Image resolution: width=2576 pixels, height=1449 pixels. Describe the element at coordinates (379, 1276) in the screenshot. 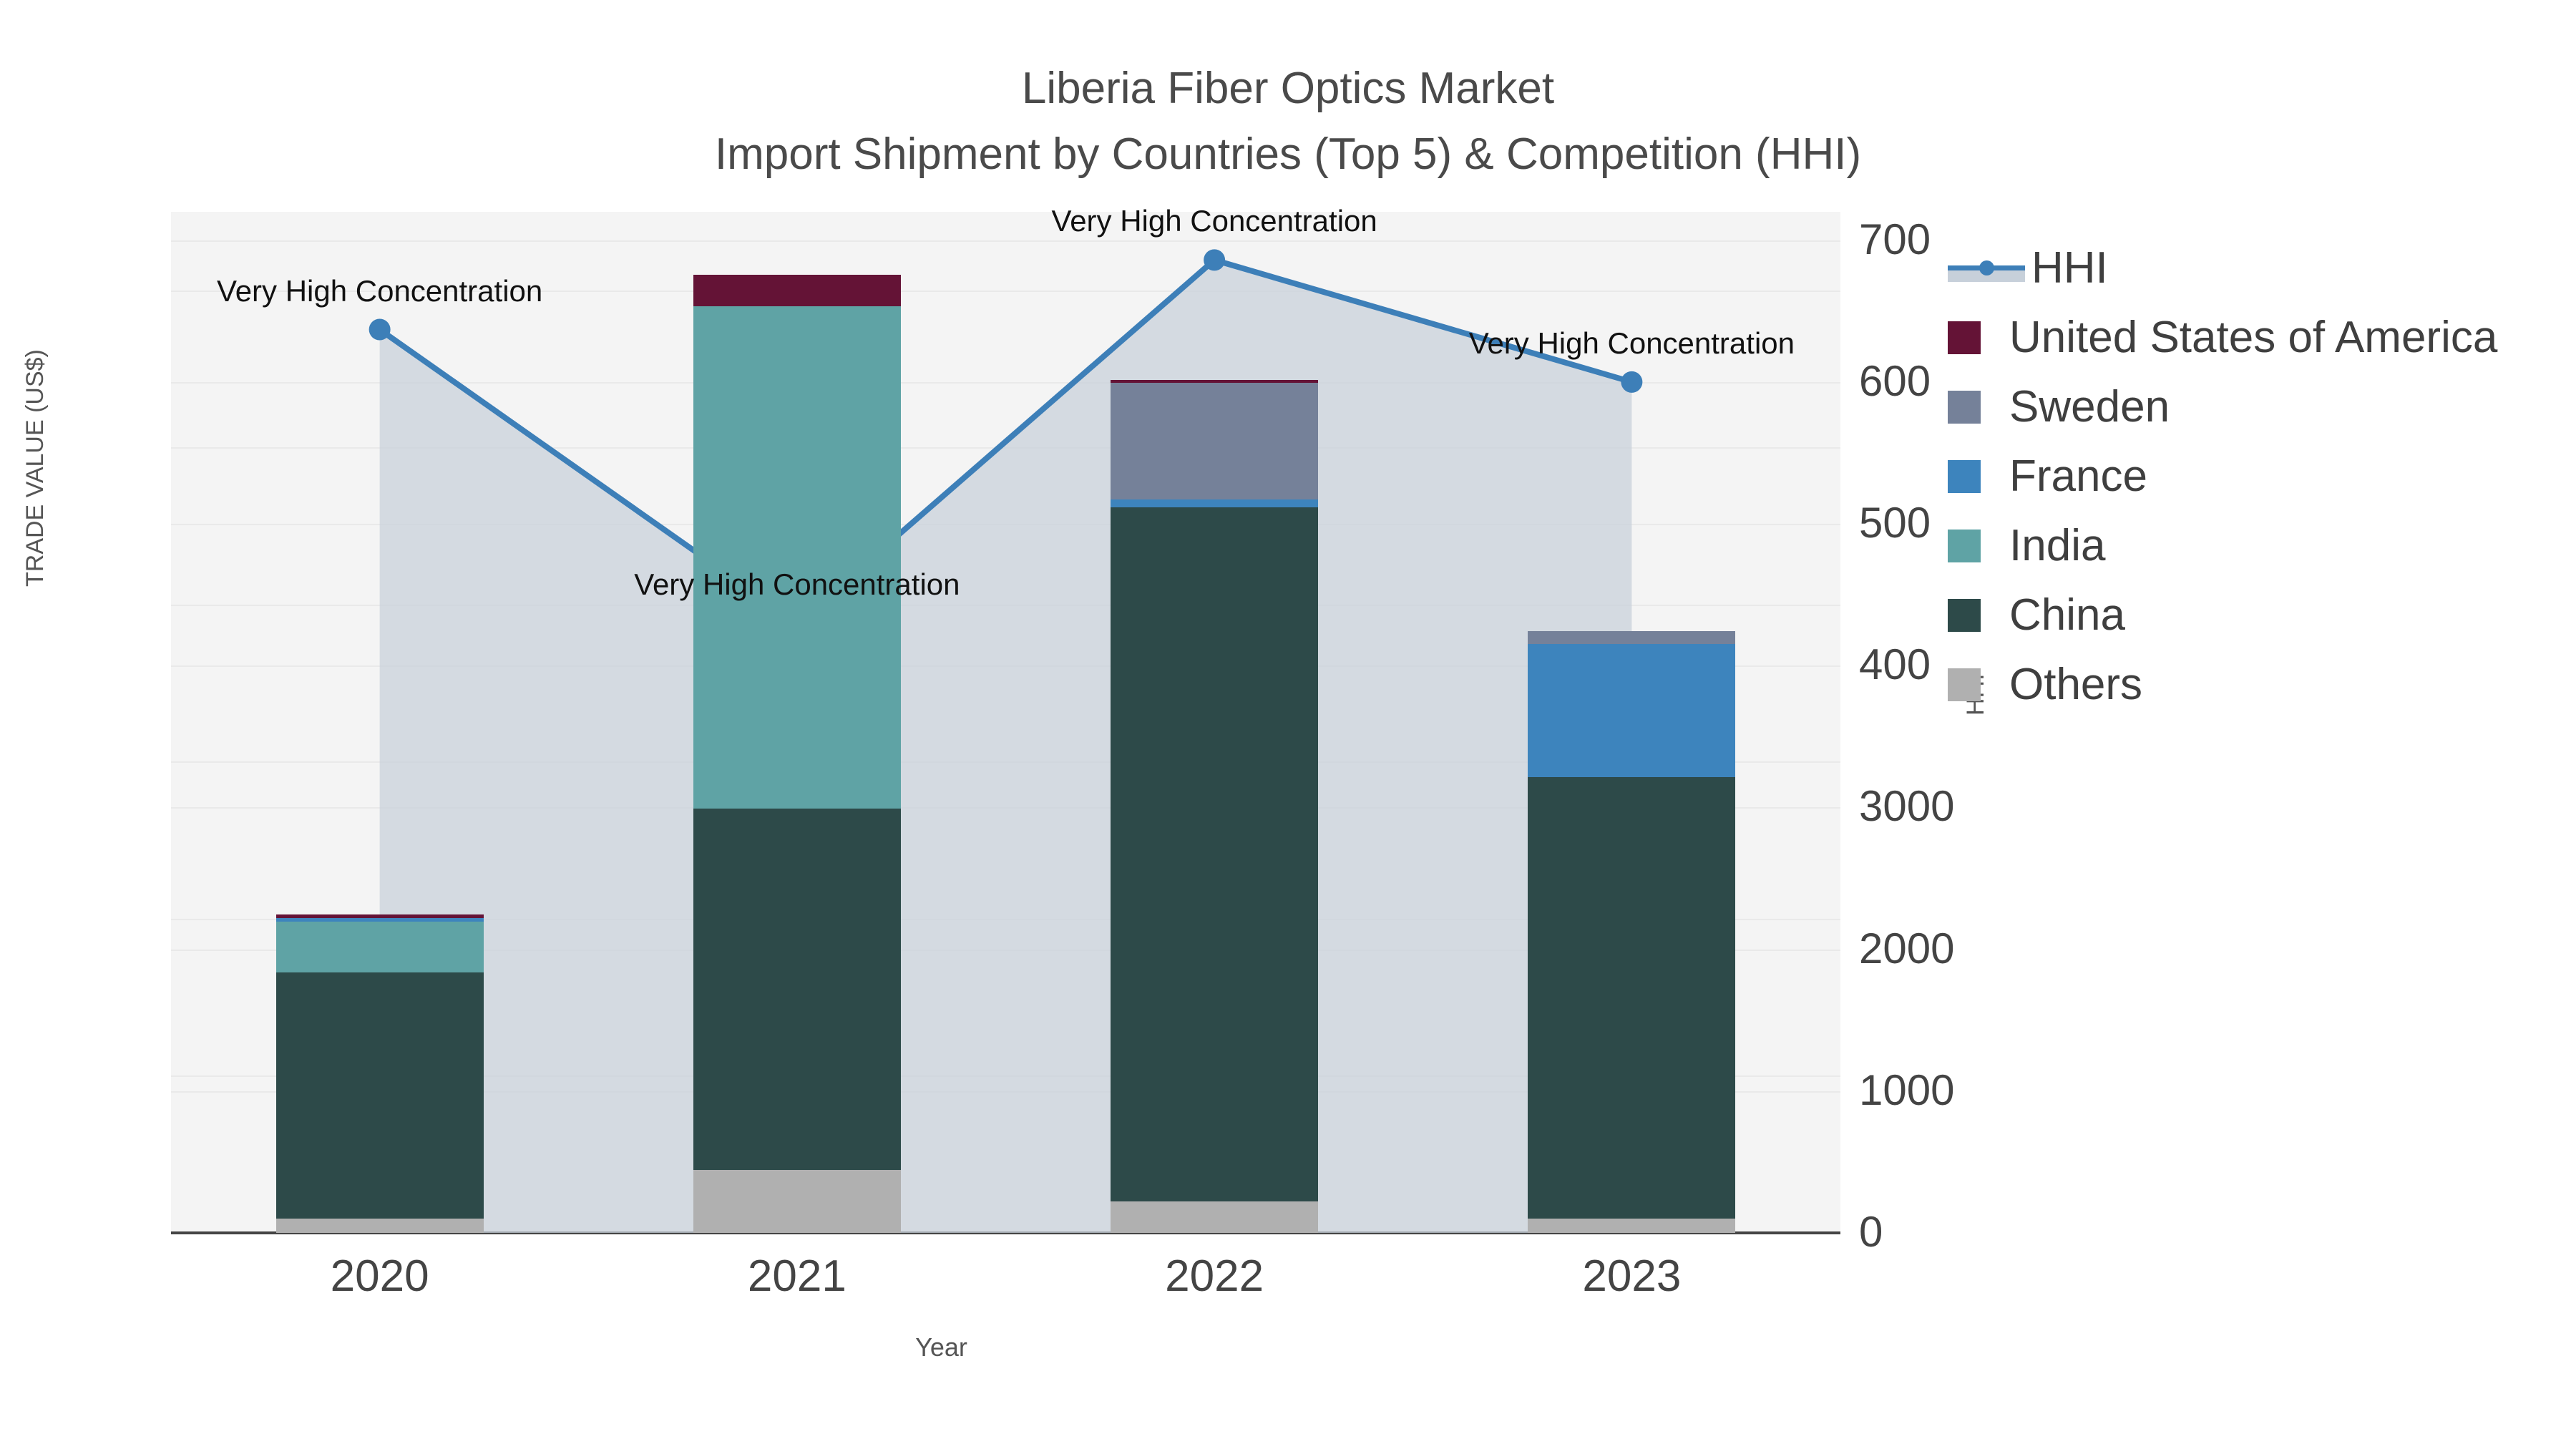

I see `x-axis-tick: 2020` at that location.